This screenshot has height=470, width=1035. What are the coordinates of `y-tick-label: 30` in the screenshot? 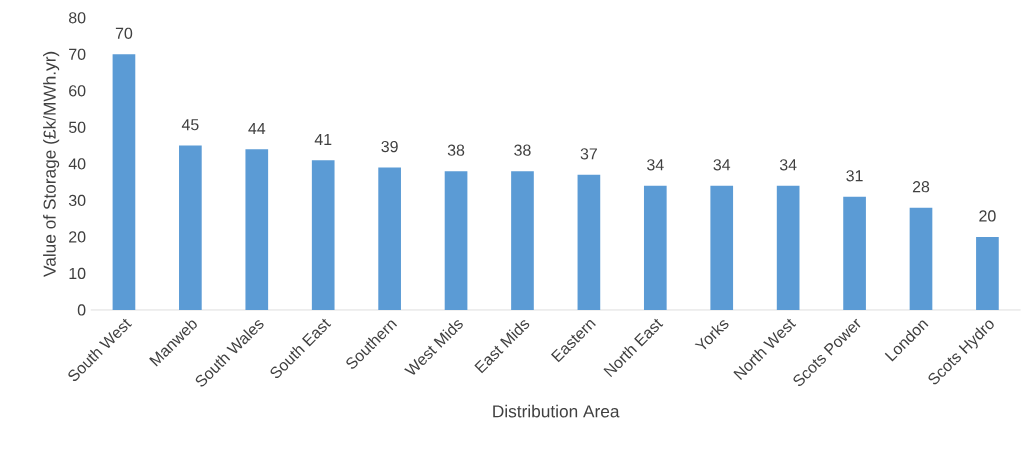 It's located at (77, 200).